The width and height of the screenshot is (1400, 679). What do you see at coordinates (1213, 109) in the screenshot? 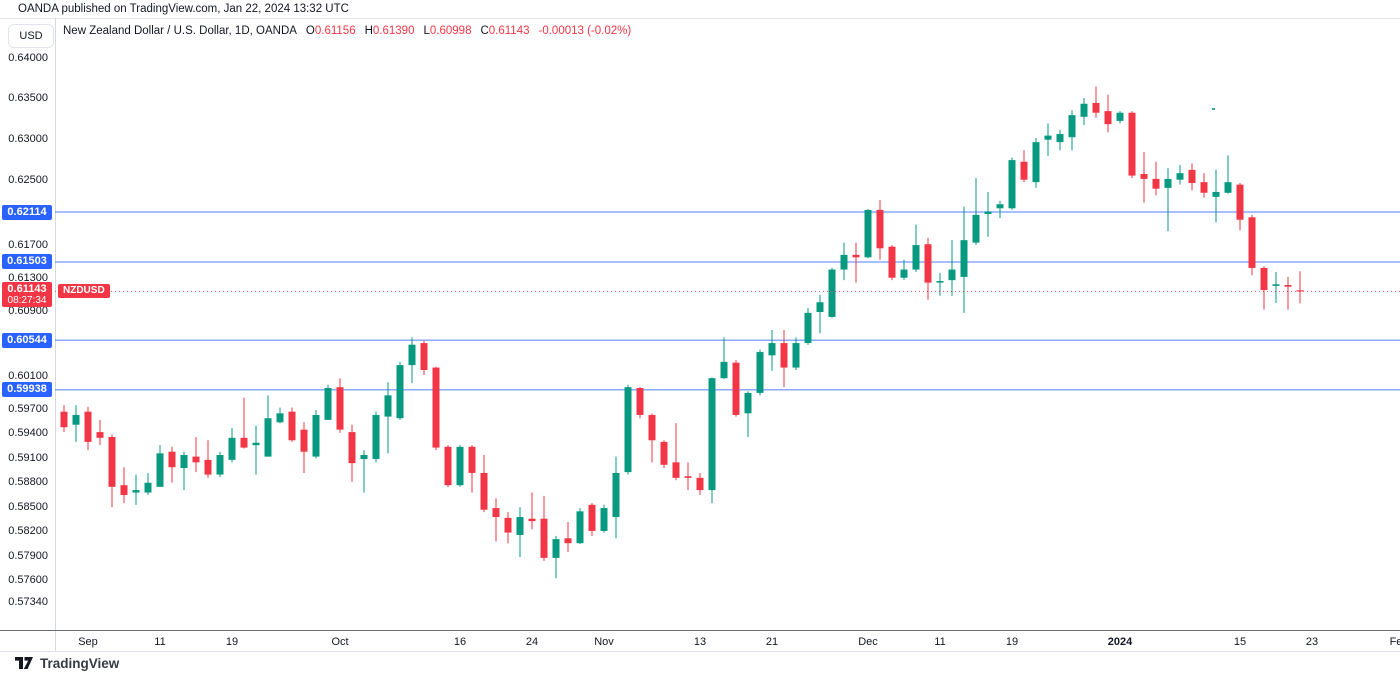
I see `chart-artifact-dot` at bounding box center [1213, 109].